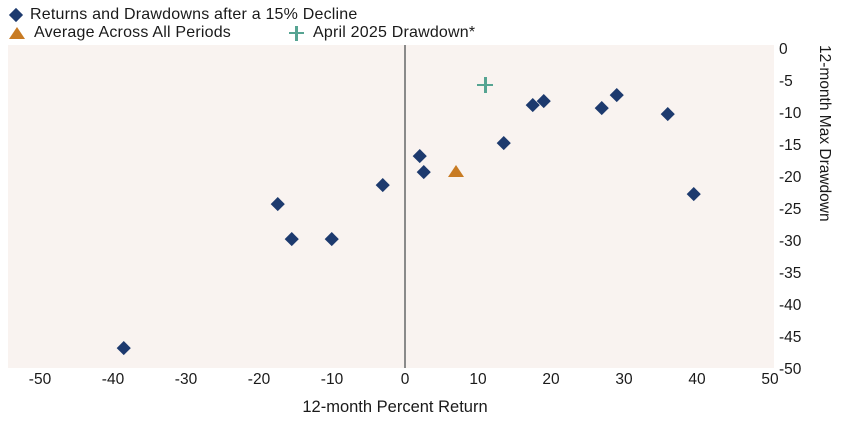  I want to click on x-tick-label: 20, so click(551, 379).